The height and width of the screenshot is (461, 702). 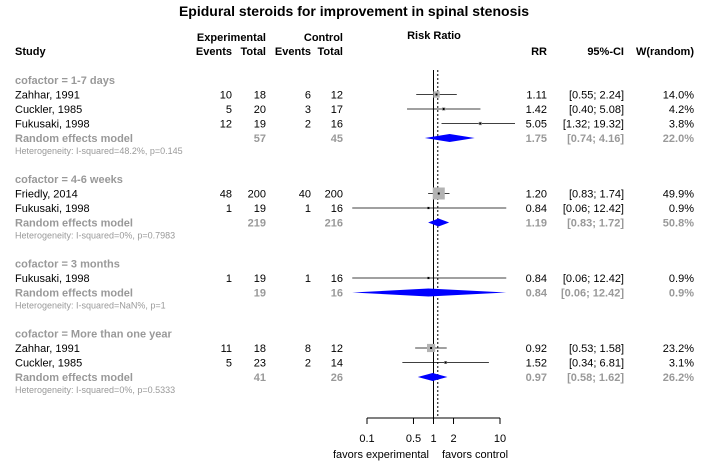 What do you see at coordinates (681, 125) in the screenshot?
I see `weight-value: 3.8%` at bounding box center [681, 125].